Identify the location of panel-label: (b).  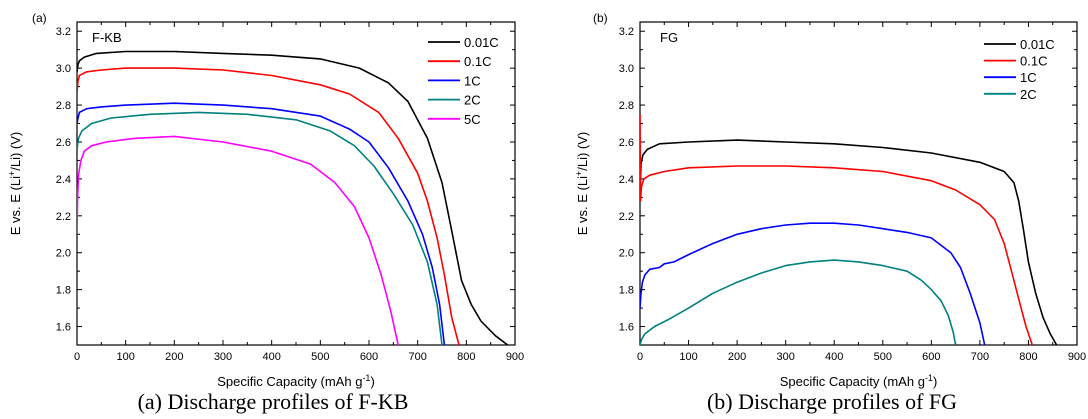
(600, 18).